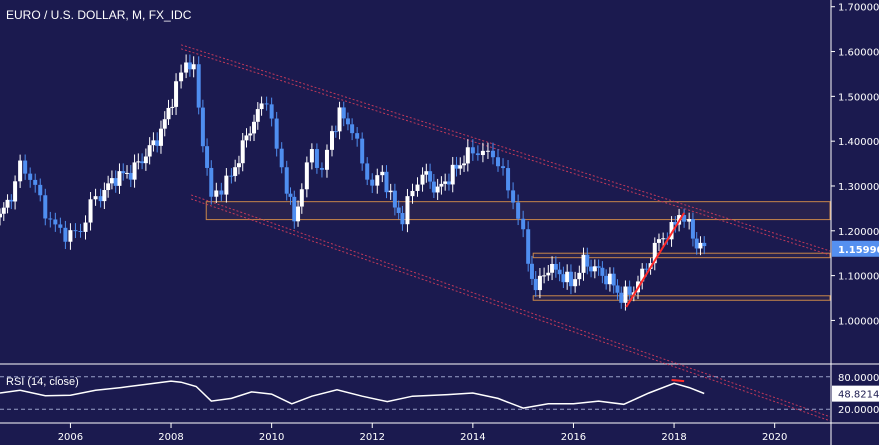  I want to click on rsi-line, so click(352, 394).